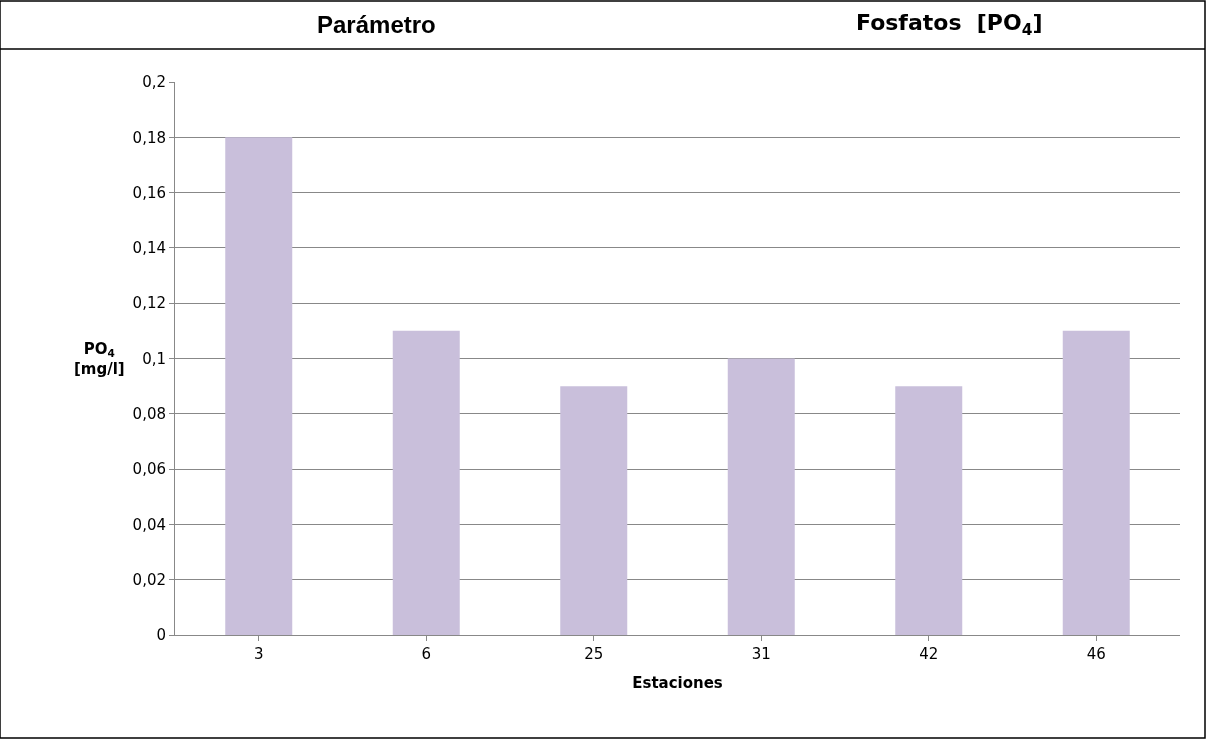 The height and width of the screenshot is (739, 1206). Describe the element at coordinates (154, 82) in the screenshot. I see `y-tick-label: 0,2` at that location.